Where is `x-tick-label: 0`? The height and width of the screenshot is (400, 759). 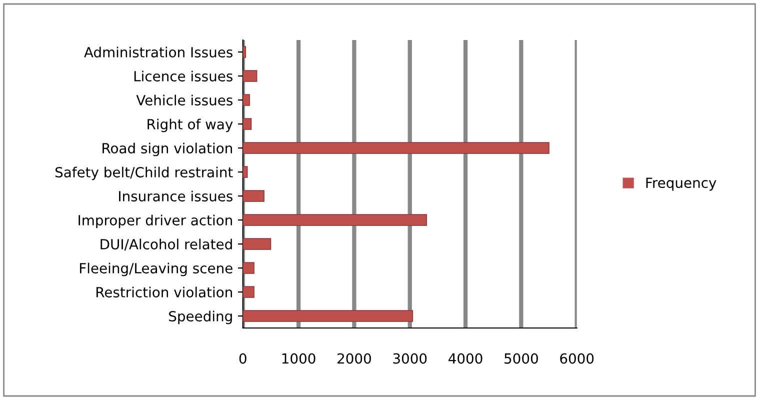
x-tick-label: 0 is located at coordinates (242, 358).